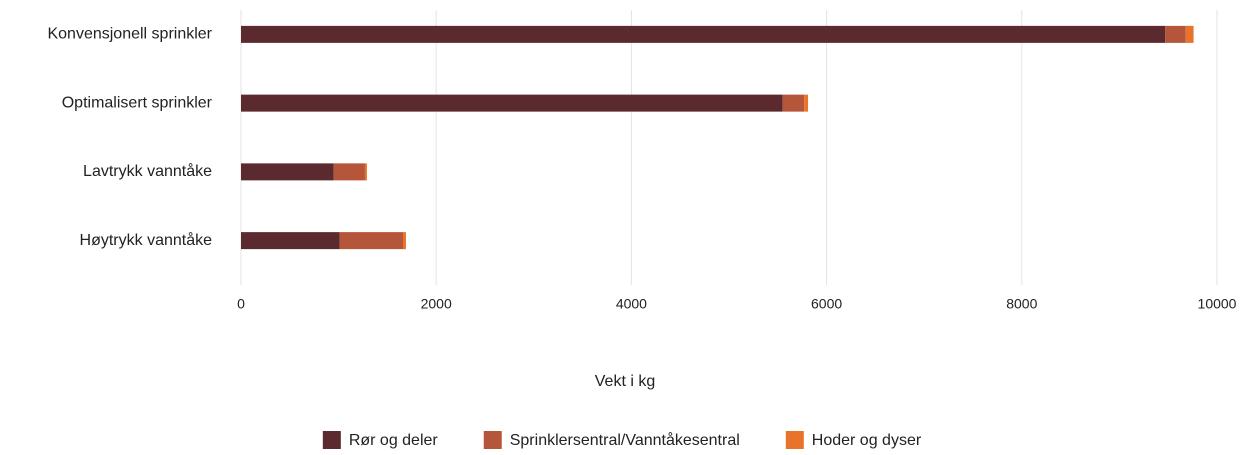 The width and height of the screenshot is (1240, 455). I want to click on x-tick-label: 10000, so click(1217, 304).